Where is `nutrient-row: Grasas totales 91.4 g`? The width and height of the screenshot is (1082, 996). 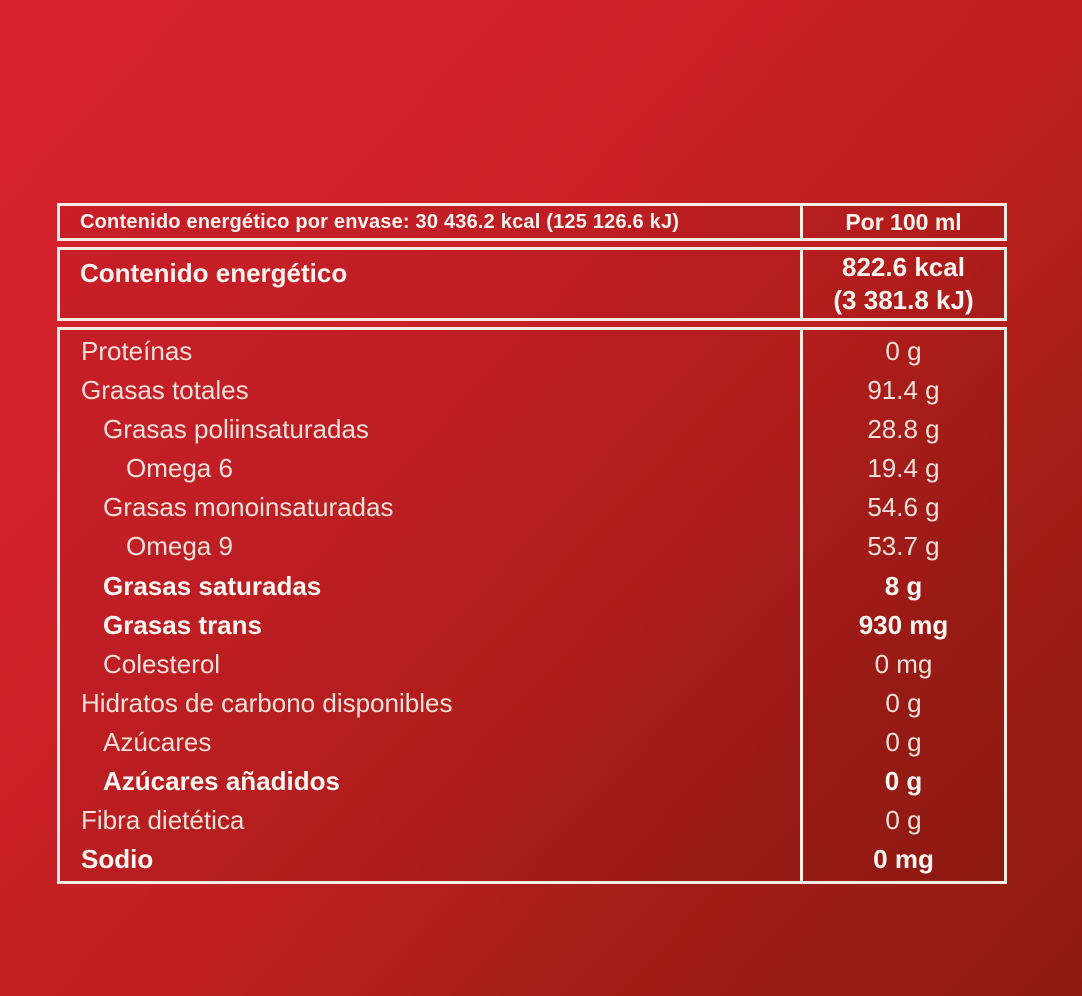
nutrient-row: Grasas totales 91.4 g is located at coordinates (532, 391).